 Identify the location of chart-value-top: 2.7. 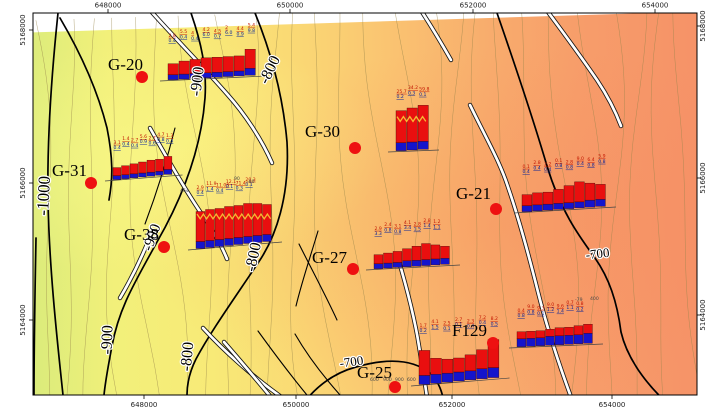
(134, 141).